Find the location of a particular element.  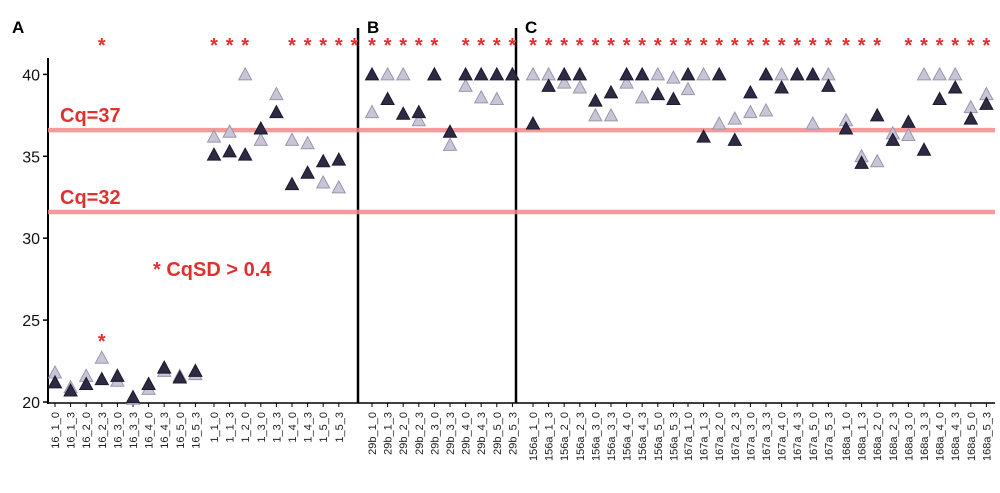

x-tick-label: 167a_5_0 is located at coordinates (814, 436).